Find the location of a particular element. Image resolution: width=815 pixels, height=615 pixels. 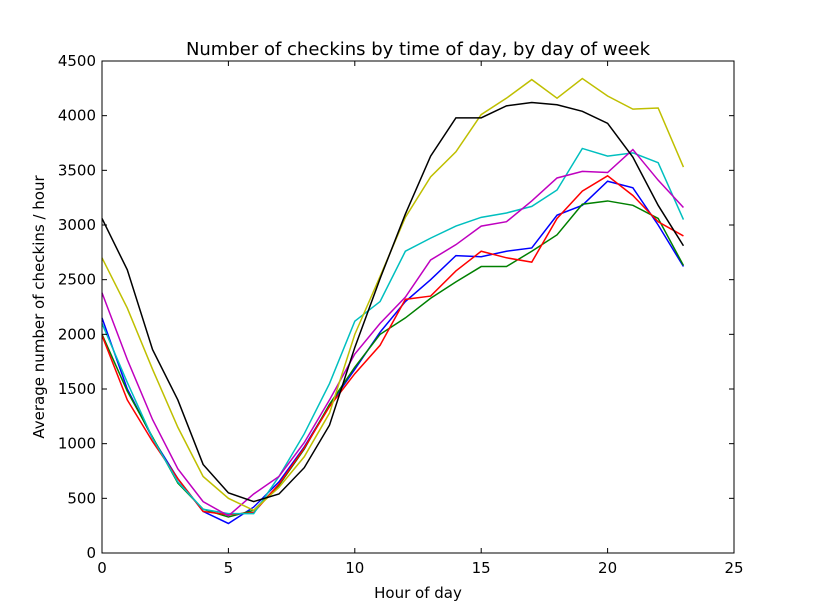

x-tick-label: 25 is located at coordinates (733, 568).